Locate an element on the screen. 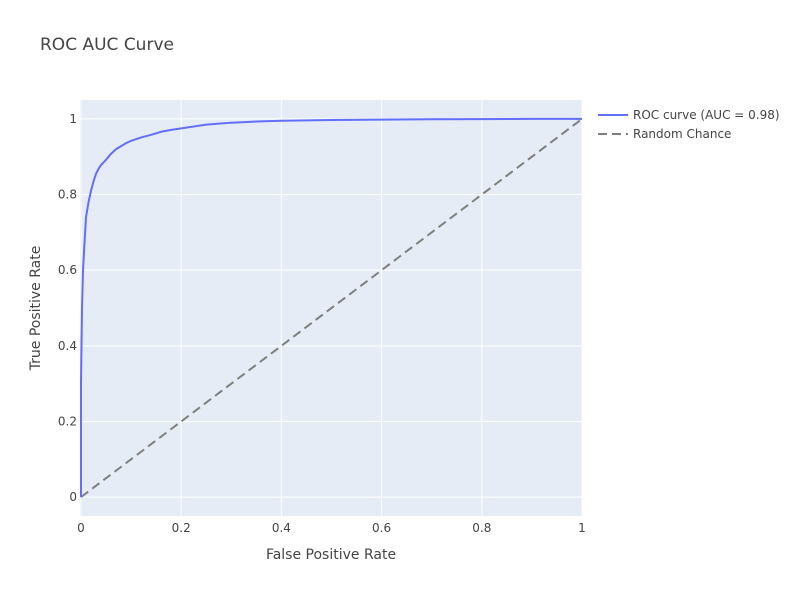 This screenshot has width=800, height=600. y-tick-label: 1 is located at coordinates (73, 119).